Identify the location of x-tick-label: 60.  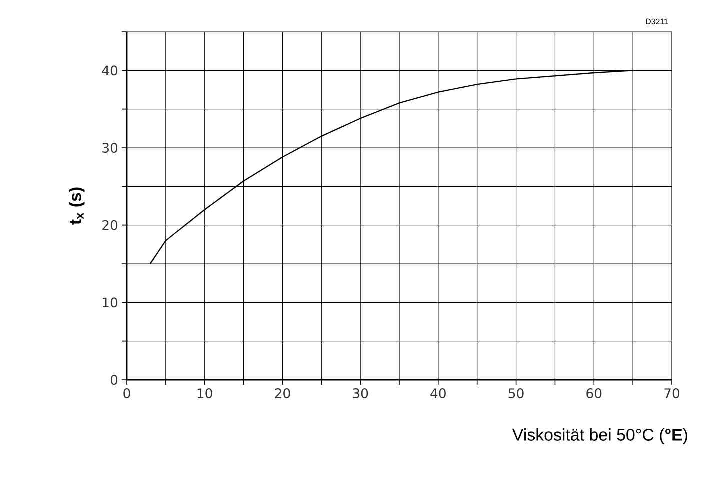
(594, 393).